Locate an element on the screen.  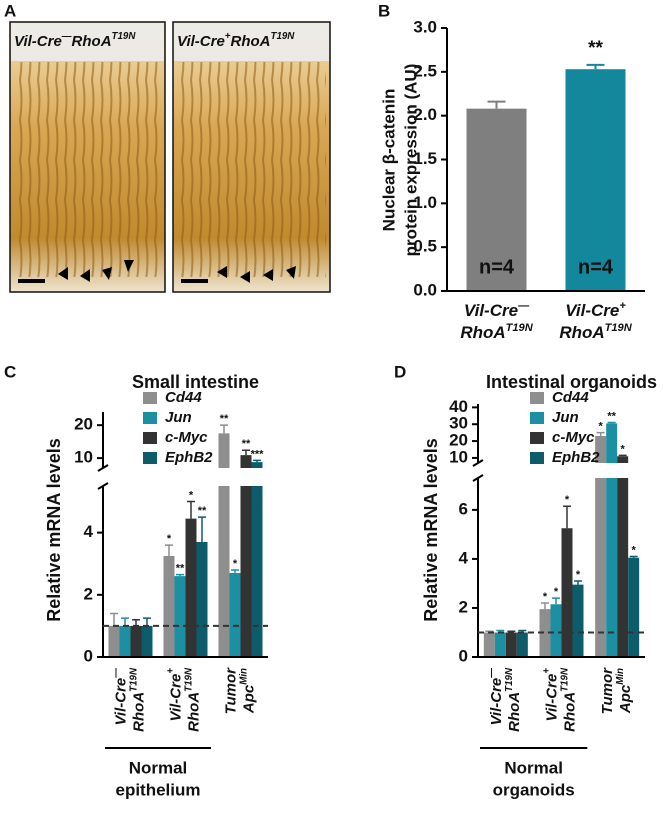
panel-letter: A is located at coordinates (10, 10).